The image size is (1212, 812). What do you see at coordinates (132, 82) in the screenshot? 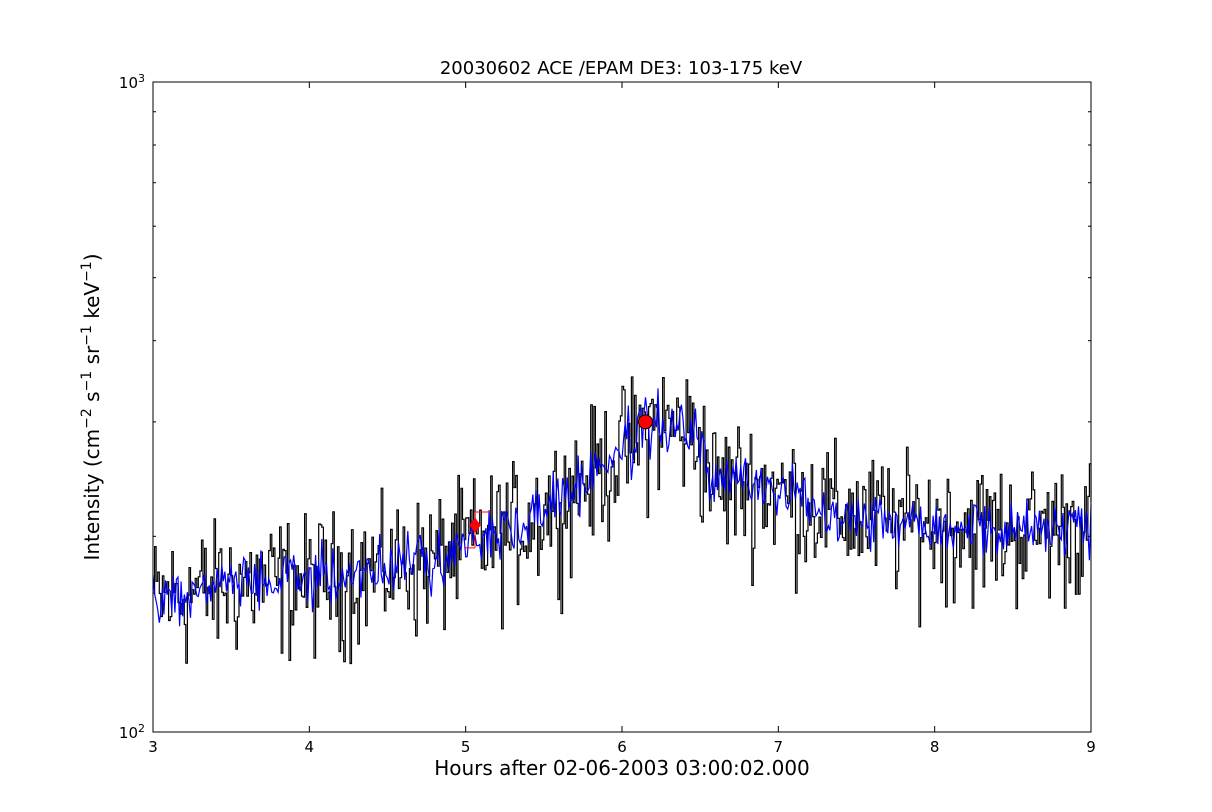
I see `y-tick-label-1000: 10³` at bounding box center [132, 82].